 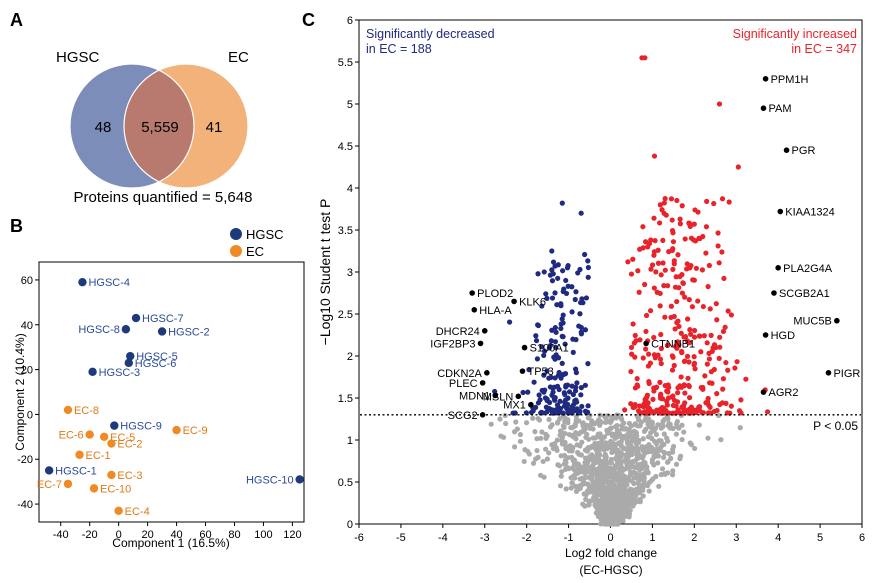 I want to click on pca-point-label: HGSC-5, so click(x=157, y=357).